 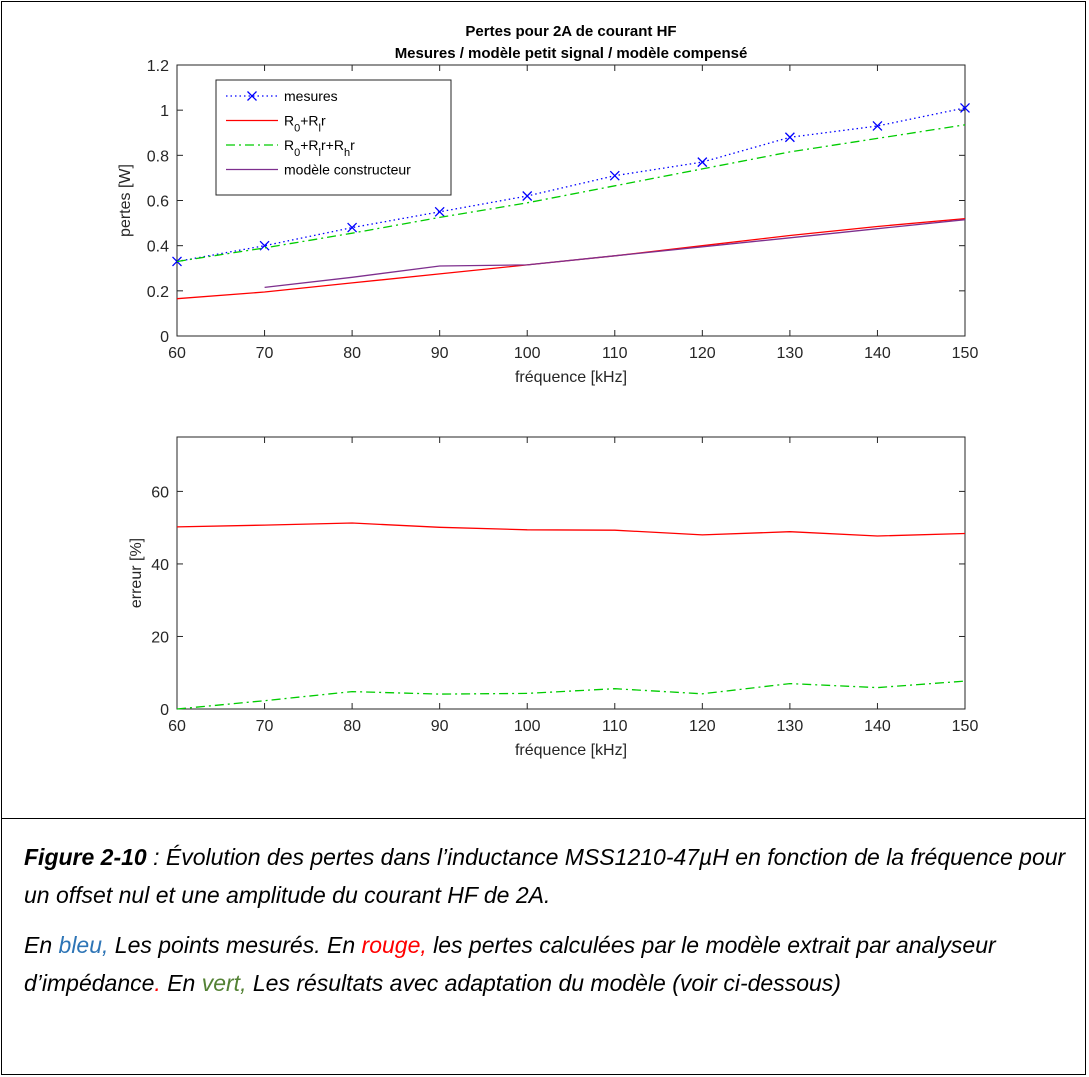 I want to click on y-tick-label: 1.2, so click(x=158, y=66).